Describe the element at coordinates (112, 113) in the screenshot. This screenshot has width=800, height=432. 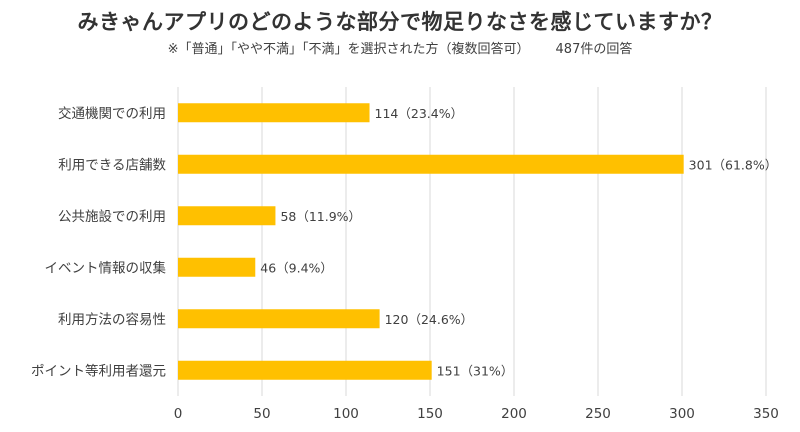
I see `category-label-0: 交通機関での利用` at that location.